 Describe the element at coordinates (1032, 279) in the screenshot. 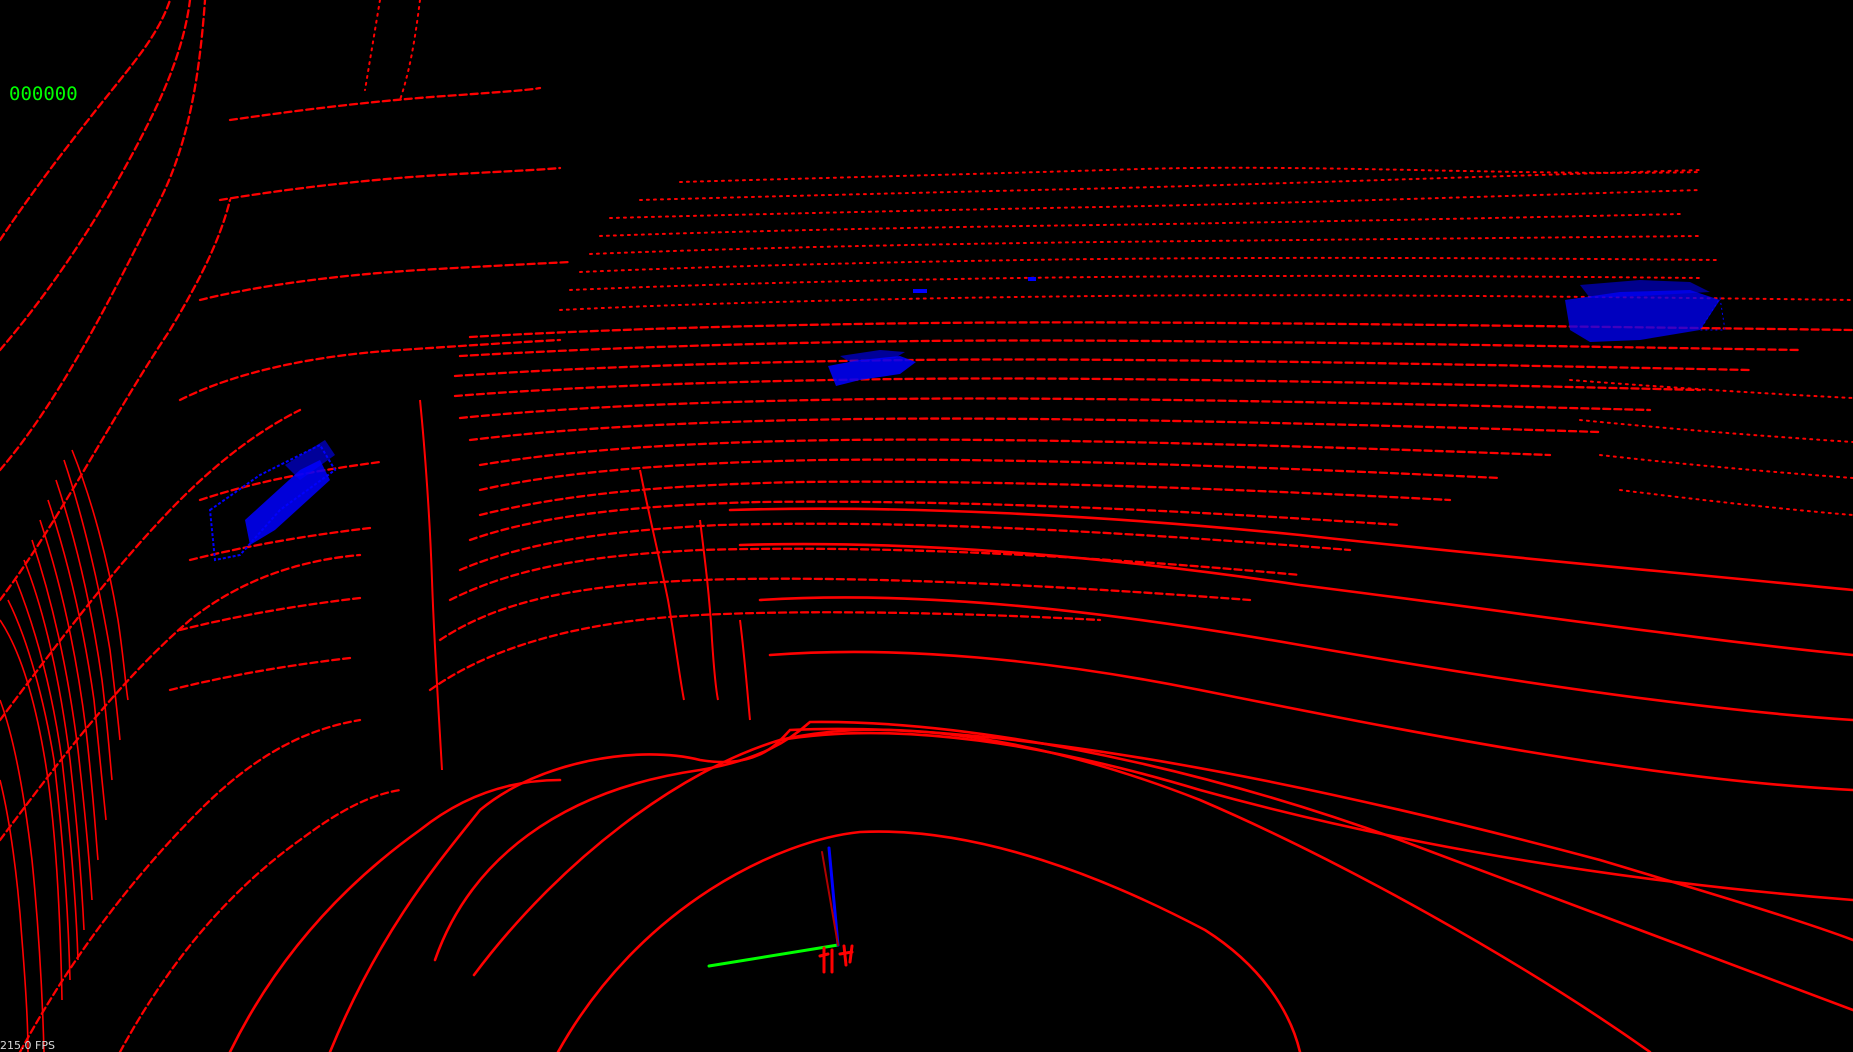

I see `small-object-b` at that location.